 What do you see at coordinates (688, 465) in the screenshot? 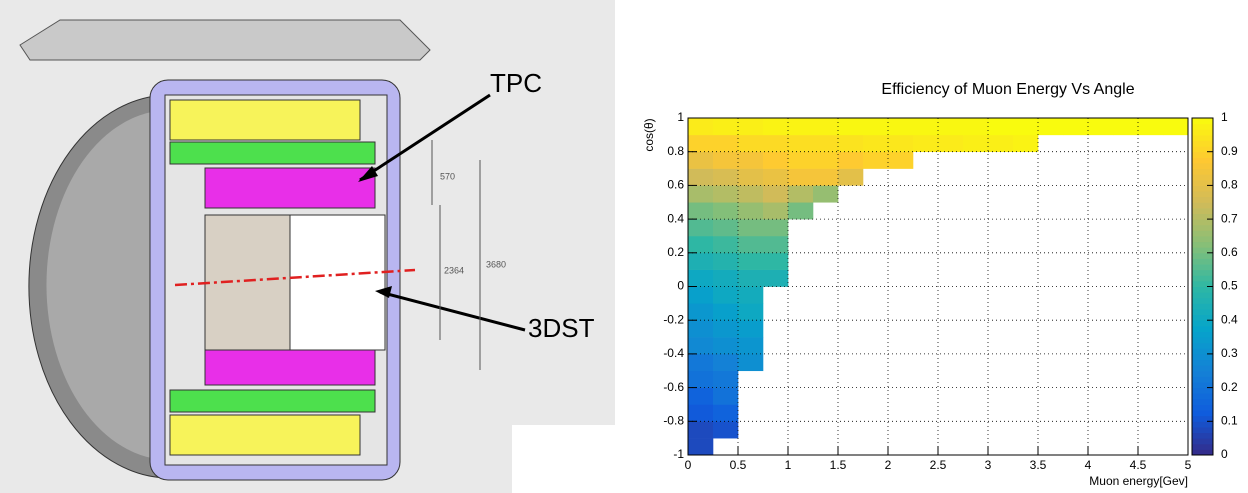
I see `x-tick-label: 0` at bounding box center [688, 465].